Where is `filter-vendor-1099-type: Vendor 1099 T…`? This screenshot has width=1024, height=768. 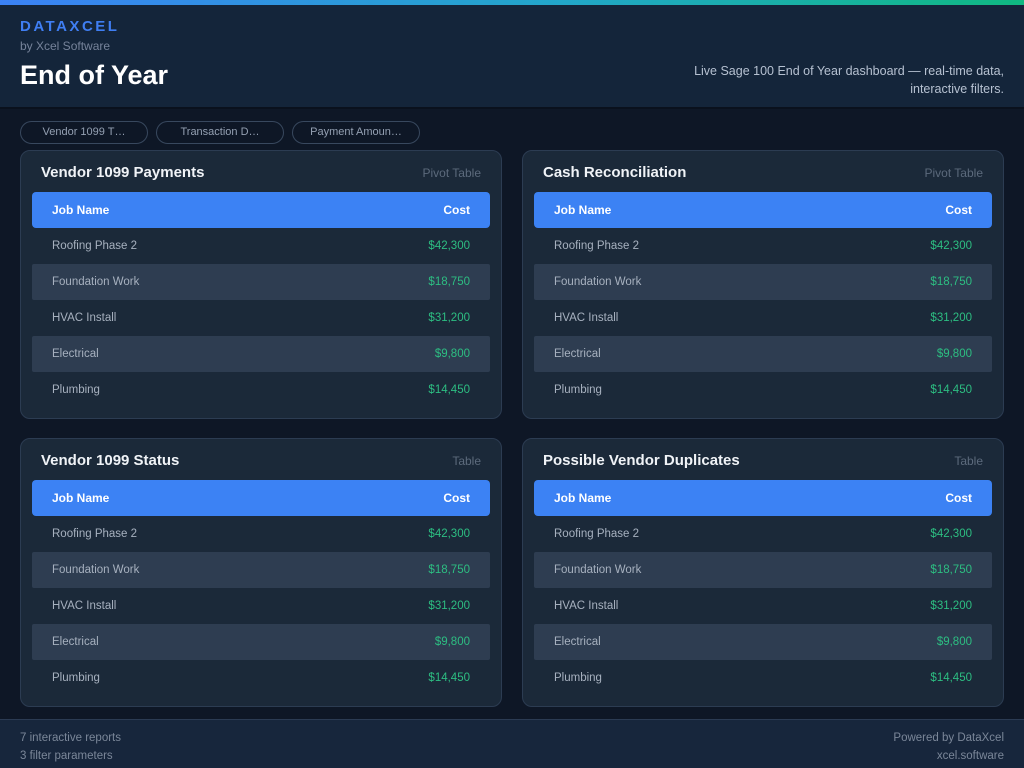
filter-vendor-1099-type: Vendor 1099 T… is located at coordinates (84, 132).